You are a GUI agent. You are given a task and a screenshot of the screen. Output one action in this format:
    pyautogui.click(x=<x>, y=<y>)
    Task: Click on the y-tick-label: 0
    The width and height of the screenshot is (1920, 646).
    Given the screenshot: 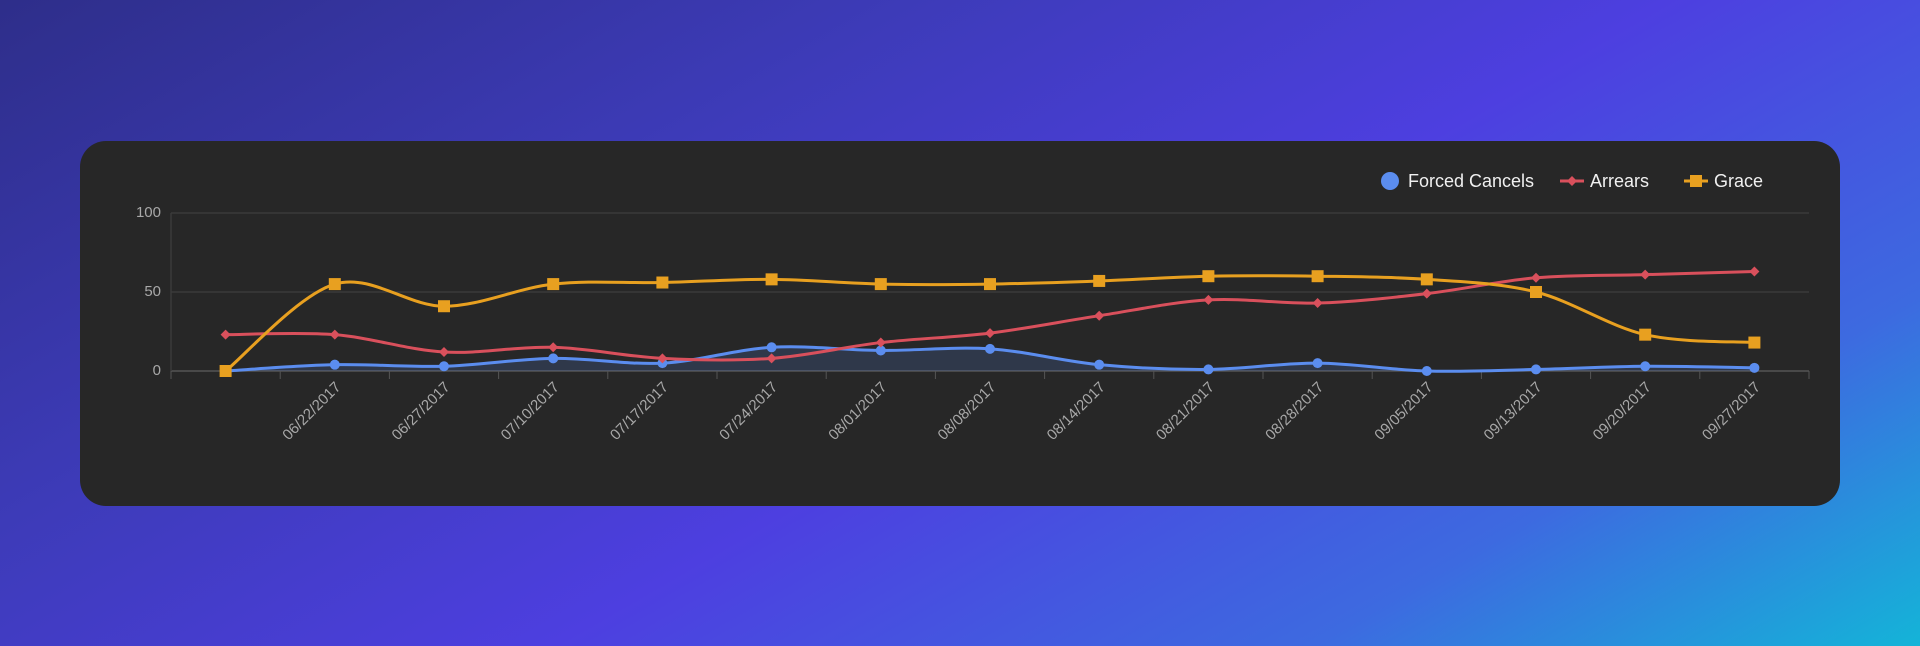 What is the action you would take?
    pyautogui.click(x=157, y=370)
    